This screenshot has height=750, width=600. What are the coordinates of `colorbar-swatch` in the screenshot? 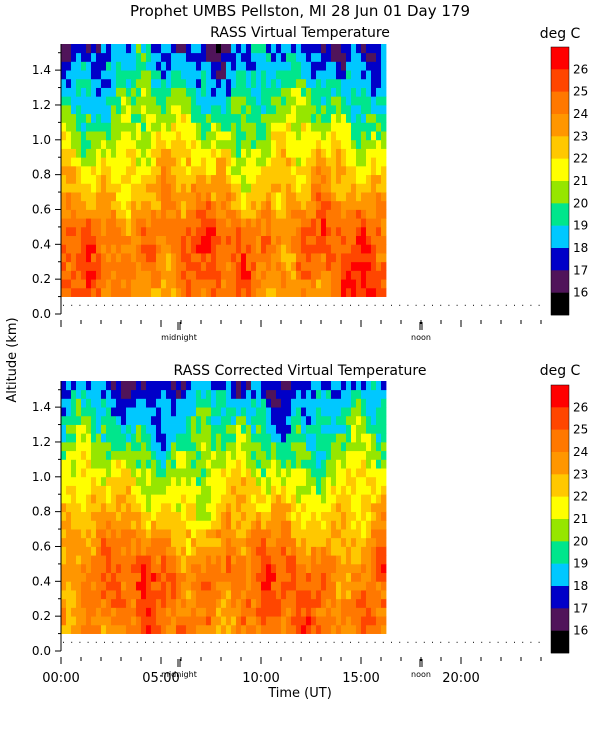 It's located at (560, 281).